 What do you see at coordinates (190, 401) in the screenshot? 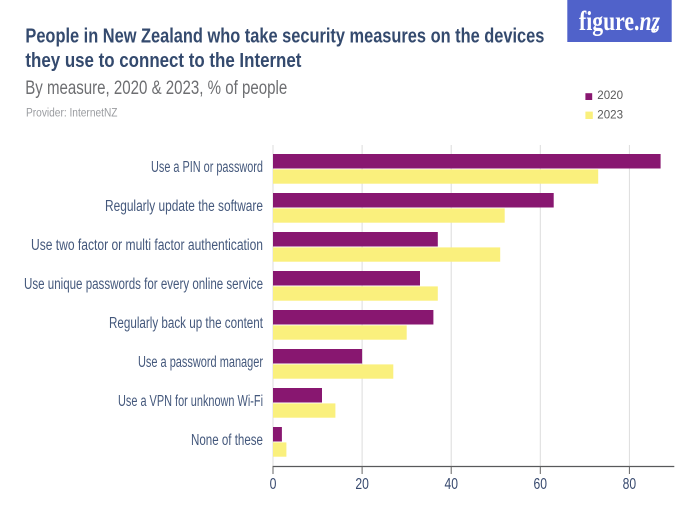
I see `svg-text: Use a VPN for unknown Wi-Fi` at bounding box center [190, 401].